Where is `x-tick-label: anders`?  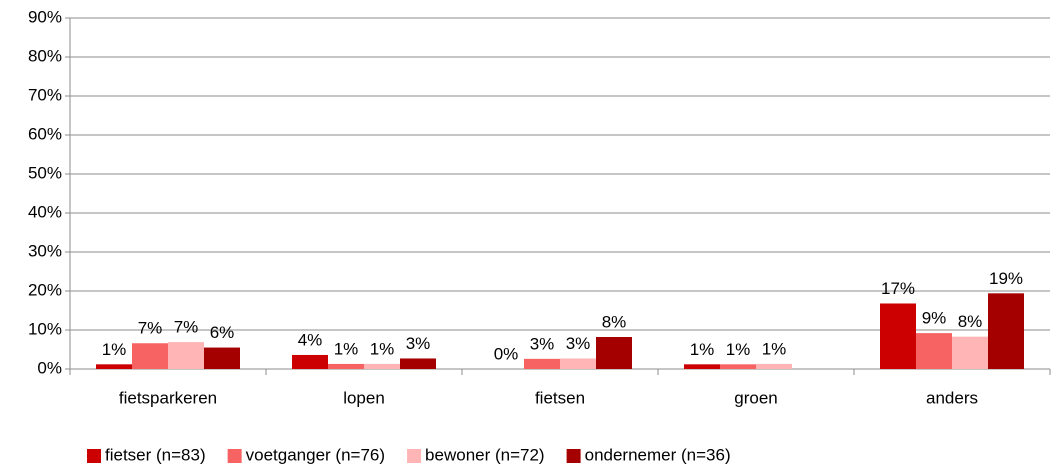 x-tick-label: anders is located at coordinates (952, 397).